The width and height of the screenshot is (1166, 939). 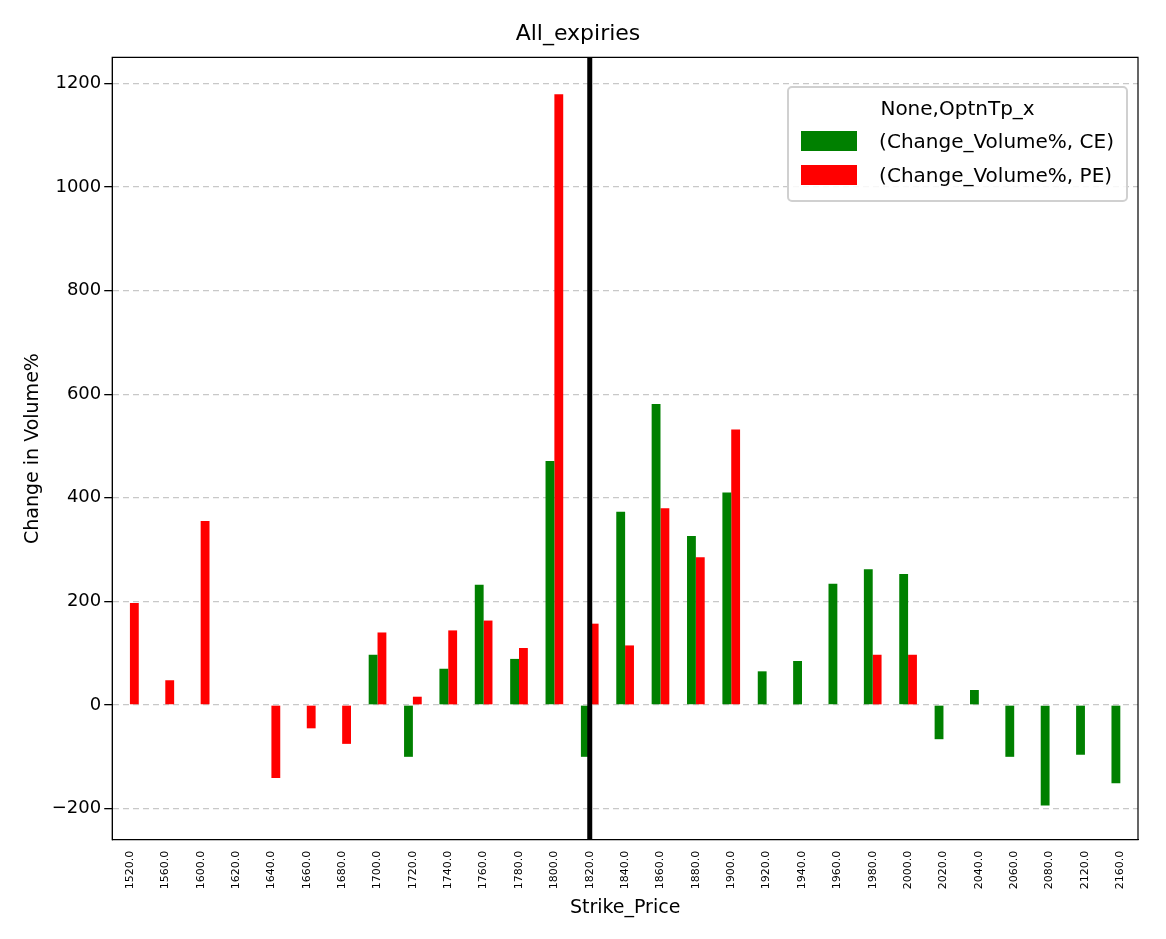 I want to click on x-tick-label: 2120.0, so click(x=1084, y=870).